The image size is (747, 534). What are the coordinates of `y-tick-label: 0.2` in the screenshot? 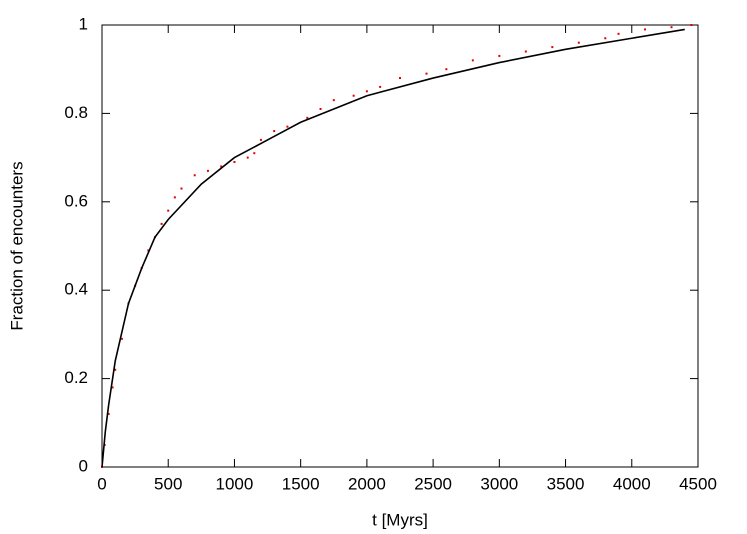 It's located at (76, 377).